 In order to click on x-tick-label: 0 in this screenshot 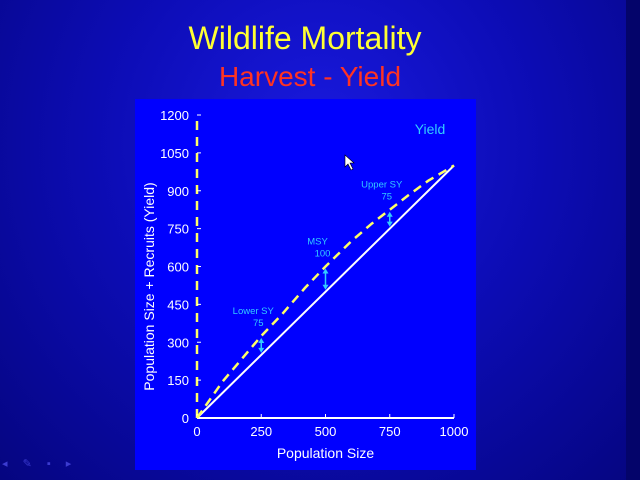, I will do `click(196, 431)`.